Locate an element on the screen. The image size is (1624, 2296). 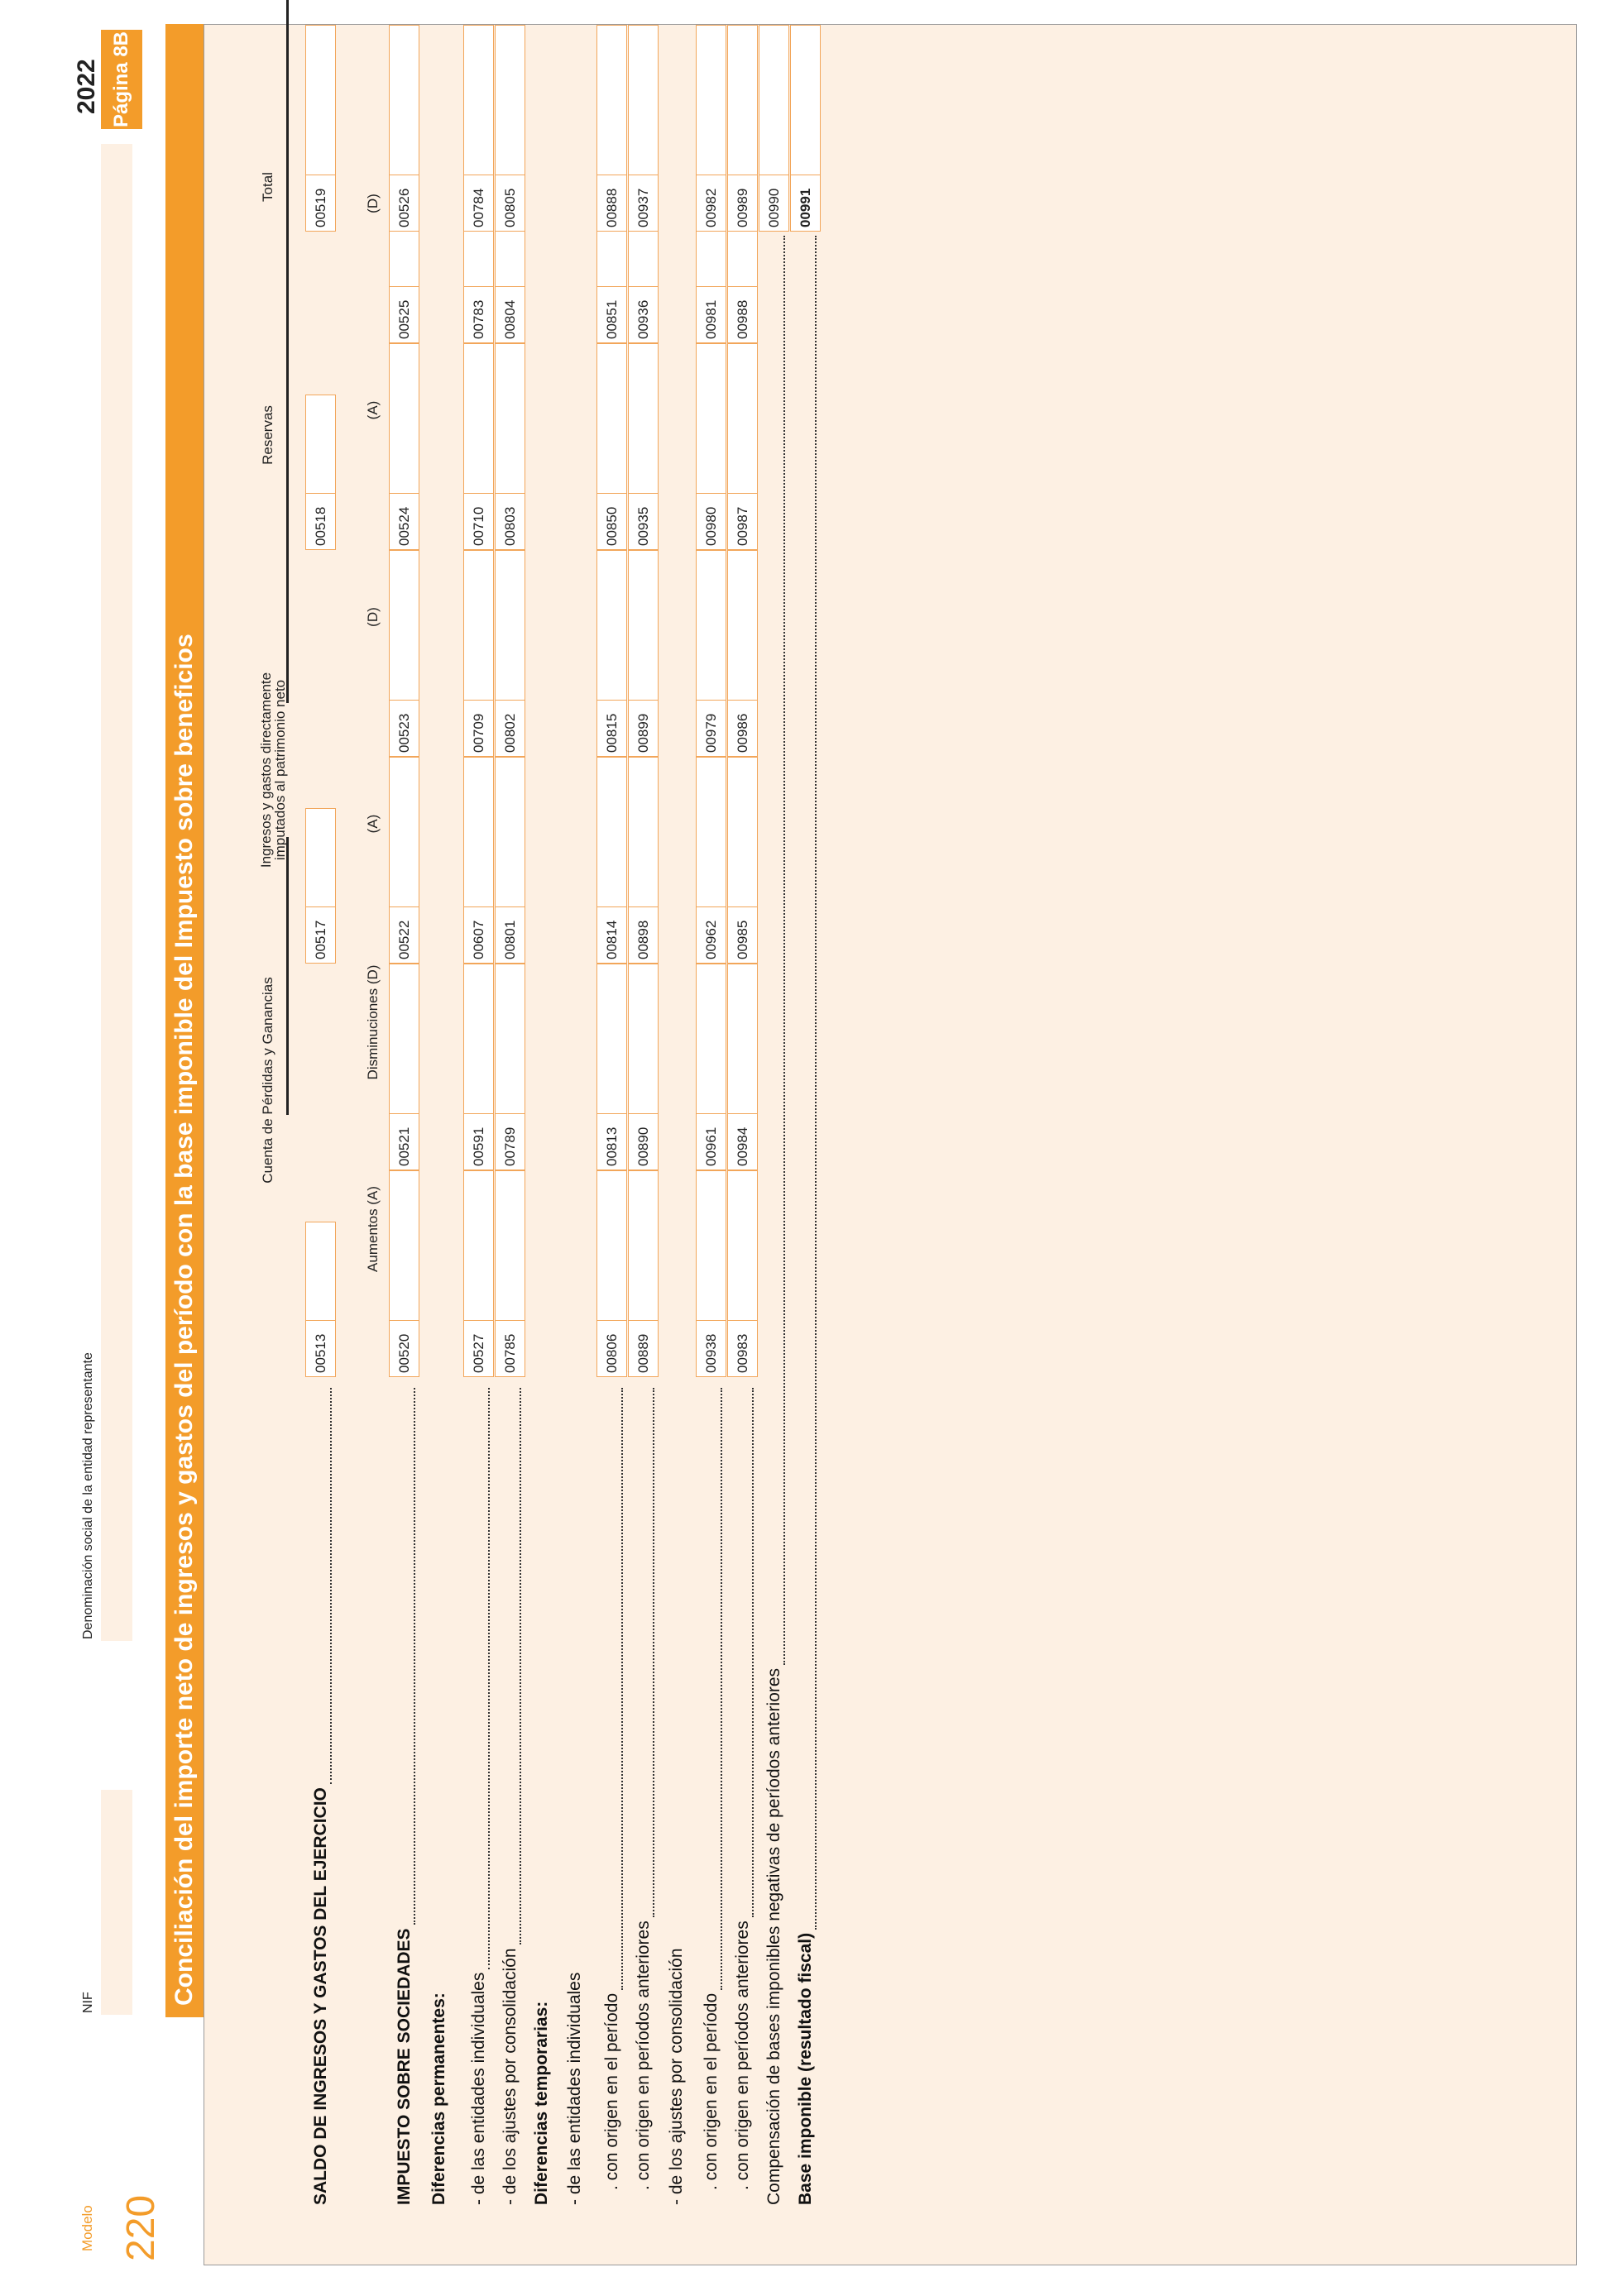
col-group-total: Total is located at coordinates (267, 187).